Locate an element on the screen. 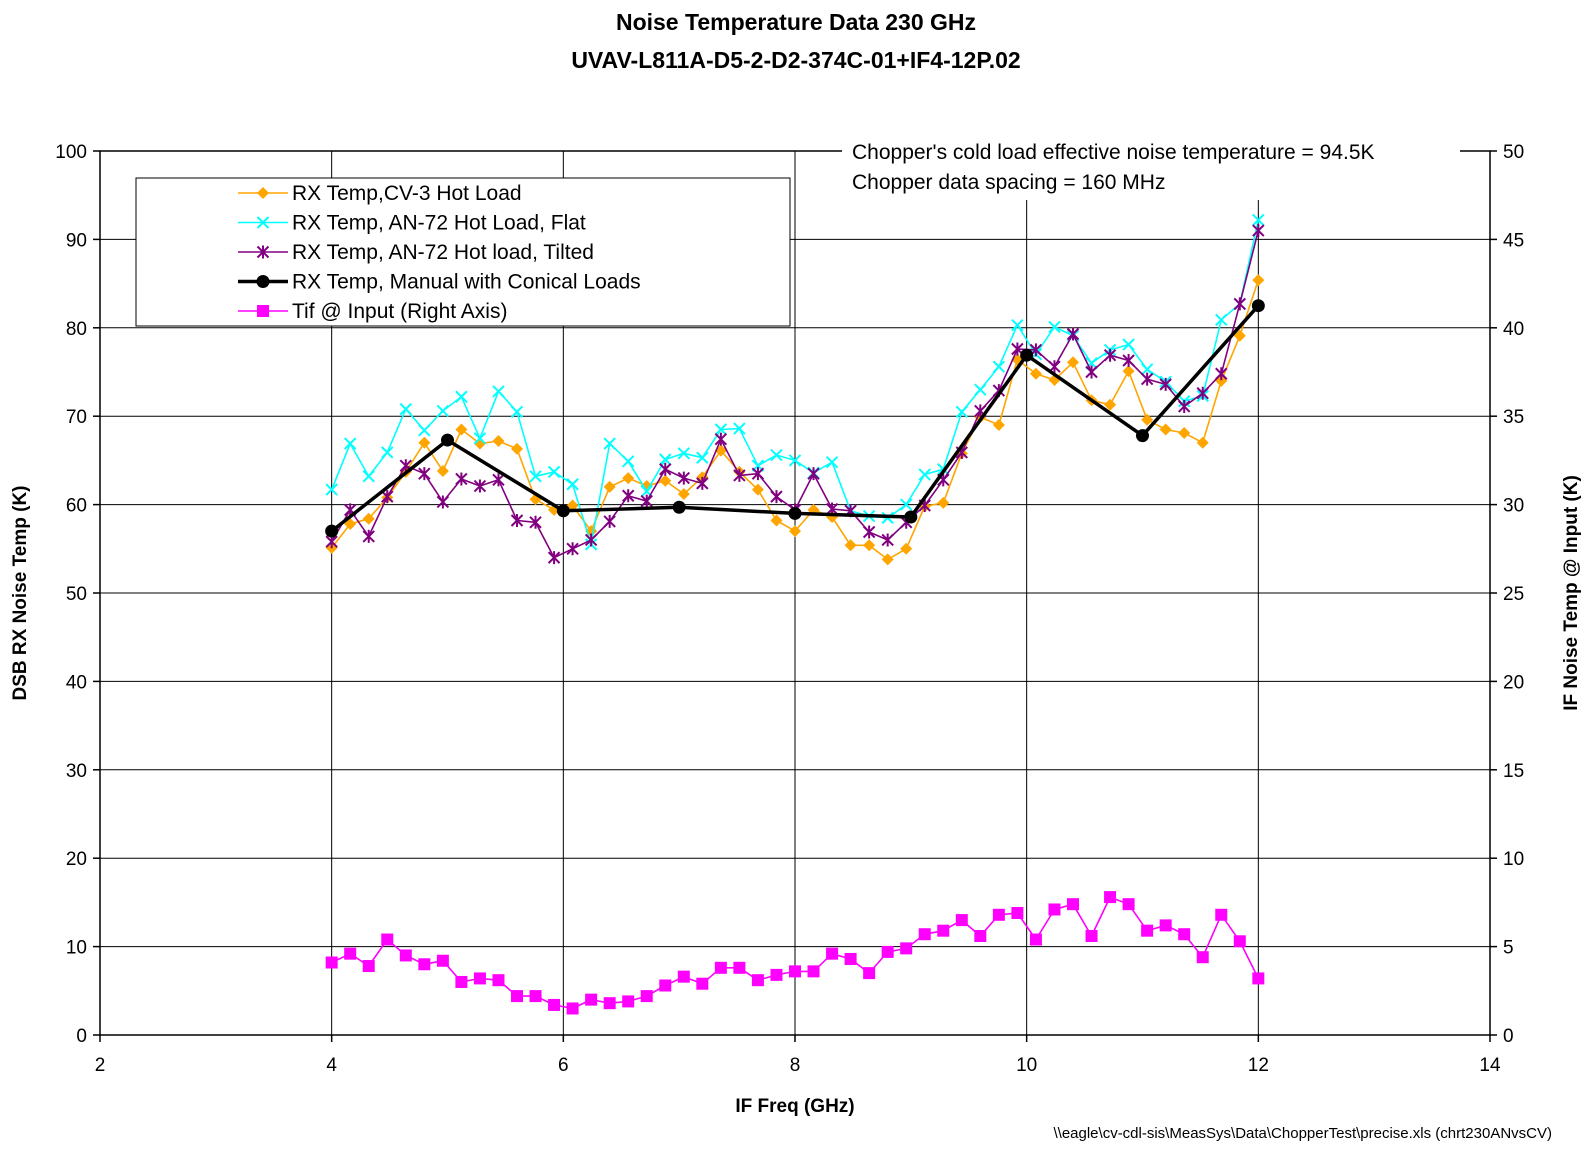 This screenshot has height=1151, width=1591. legend-entry: RX Temp, AN-72 Hot load, Tilted is located at coordinates (416, 252).